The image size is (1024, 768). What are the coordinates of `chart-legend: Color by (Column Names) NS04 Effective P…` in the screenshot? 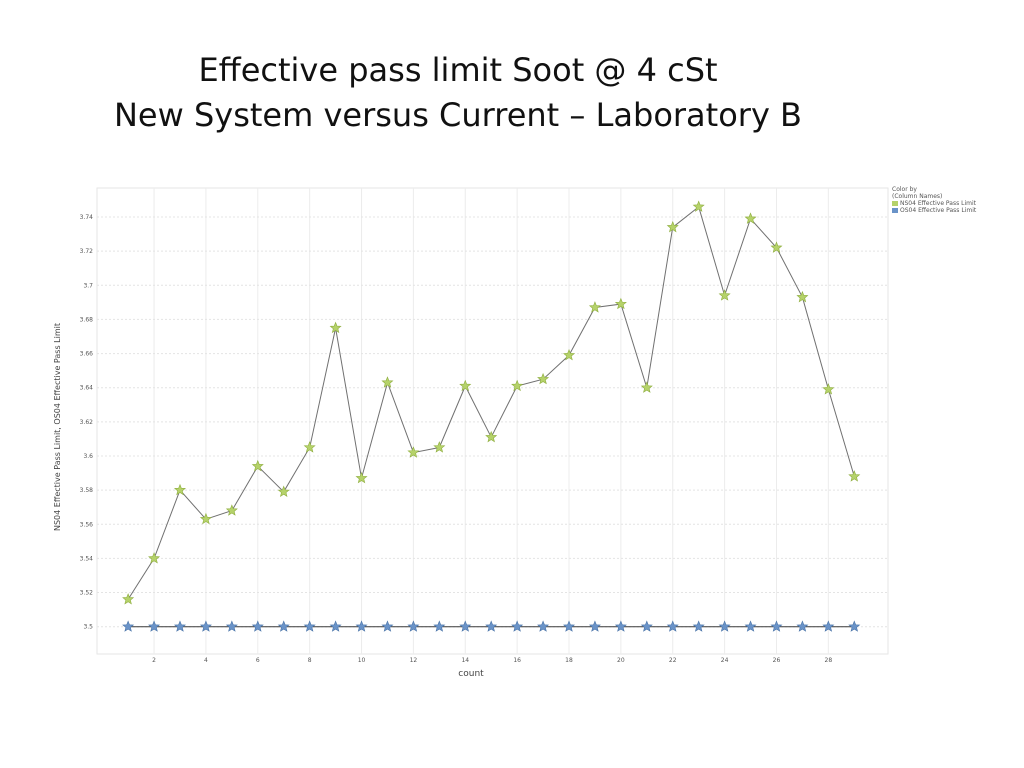 It's located at (934, 200).